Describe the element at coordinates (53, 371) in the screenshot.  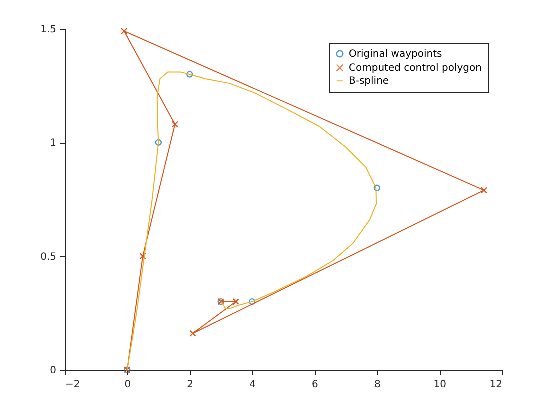
I see `y-tick-label: 0` at that location.